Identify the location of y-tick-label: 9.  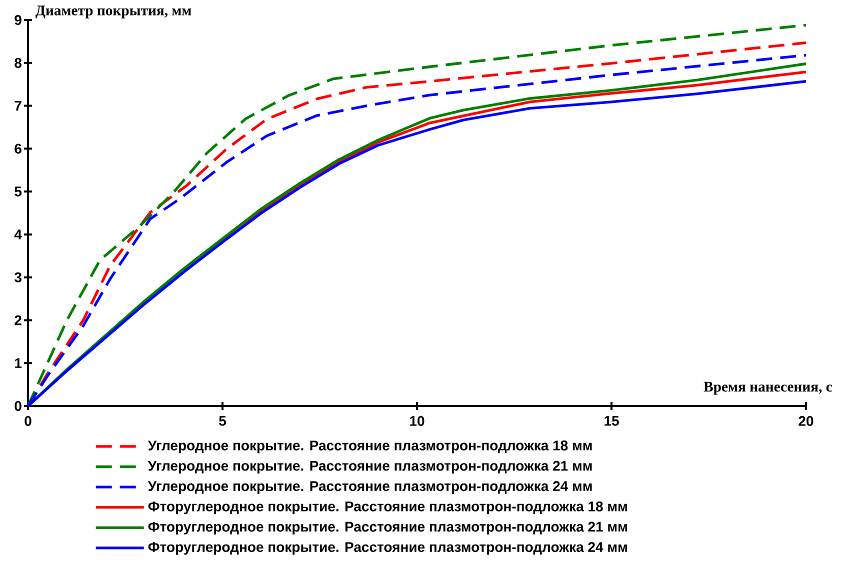
(18, 20).